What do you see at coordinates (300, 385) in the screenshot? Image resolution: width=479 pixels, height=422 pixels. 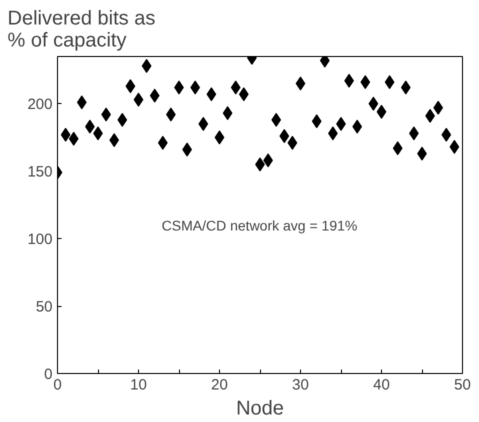 I see `x-tick-label: 30` at bounding box center [300, 385].